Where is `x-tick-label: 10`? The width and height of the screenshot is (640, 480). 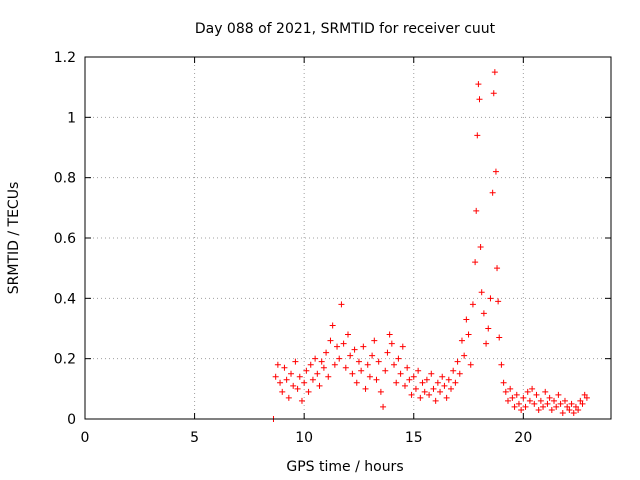
x-tick-label: 10 is located at coordinates (304, 438).